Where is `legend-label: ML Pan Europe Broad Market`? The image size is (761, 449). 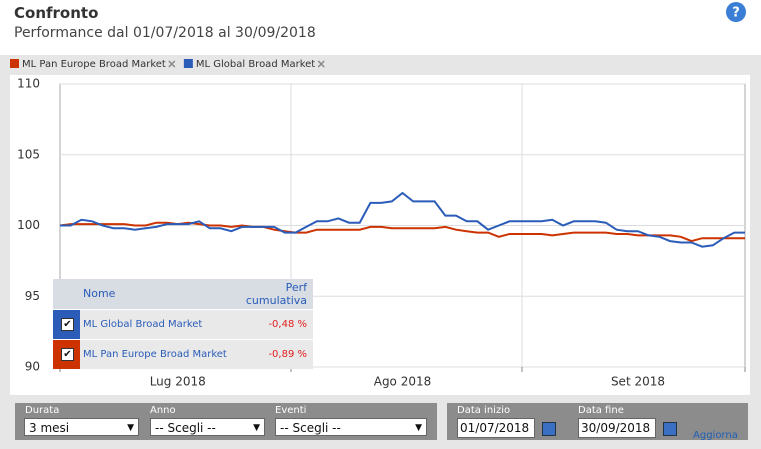 legend-label: ML Pan Europe Broad Market is located at coordinates (94, 64).